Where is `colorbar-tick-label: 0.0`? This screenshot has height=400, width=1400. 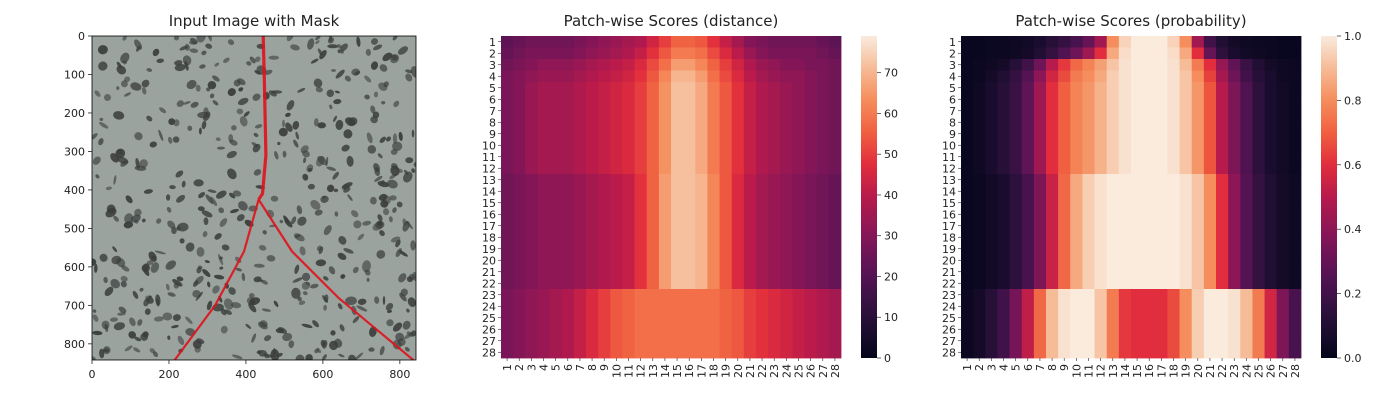
colorbar-tick-label: 0.0 is located at coordinates (1353, 358).